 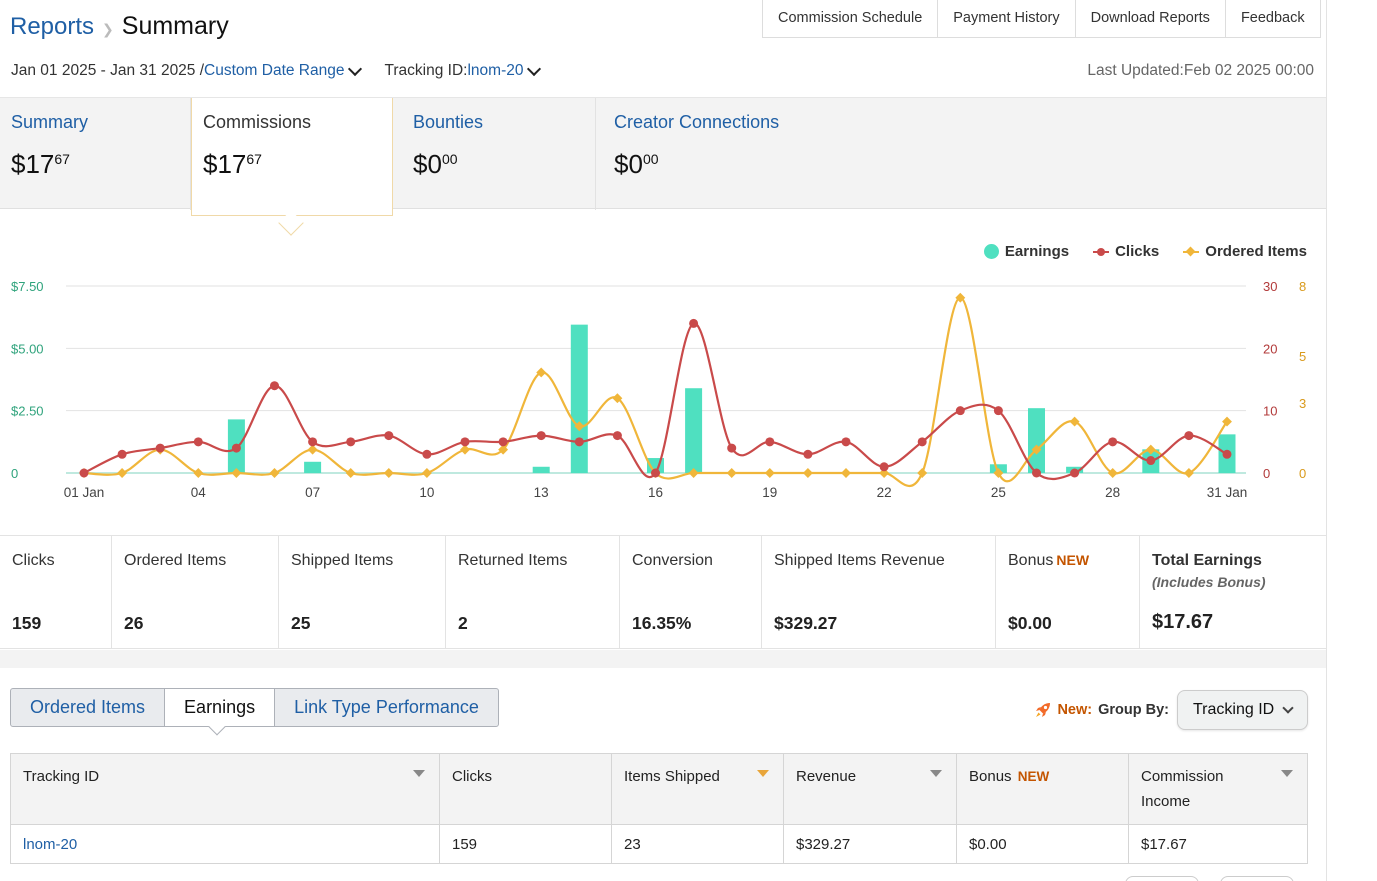 I want to click on stat-shipped-revenue: Shipped Items Revenue $329.27, so click(x=879, y=592).